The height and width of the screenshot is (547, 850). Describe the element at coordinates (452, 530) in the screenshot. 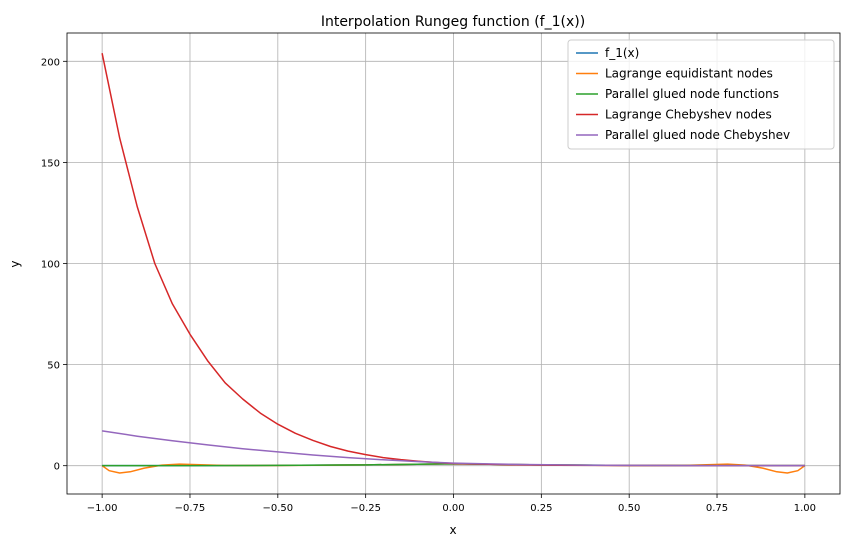

I see `x-axis-label: x` at that location.